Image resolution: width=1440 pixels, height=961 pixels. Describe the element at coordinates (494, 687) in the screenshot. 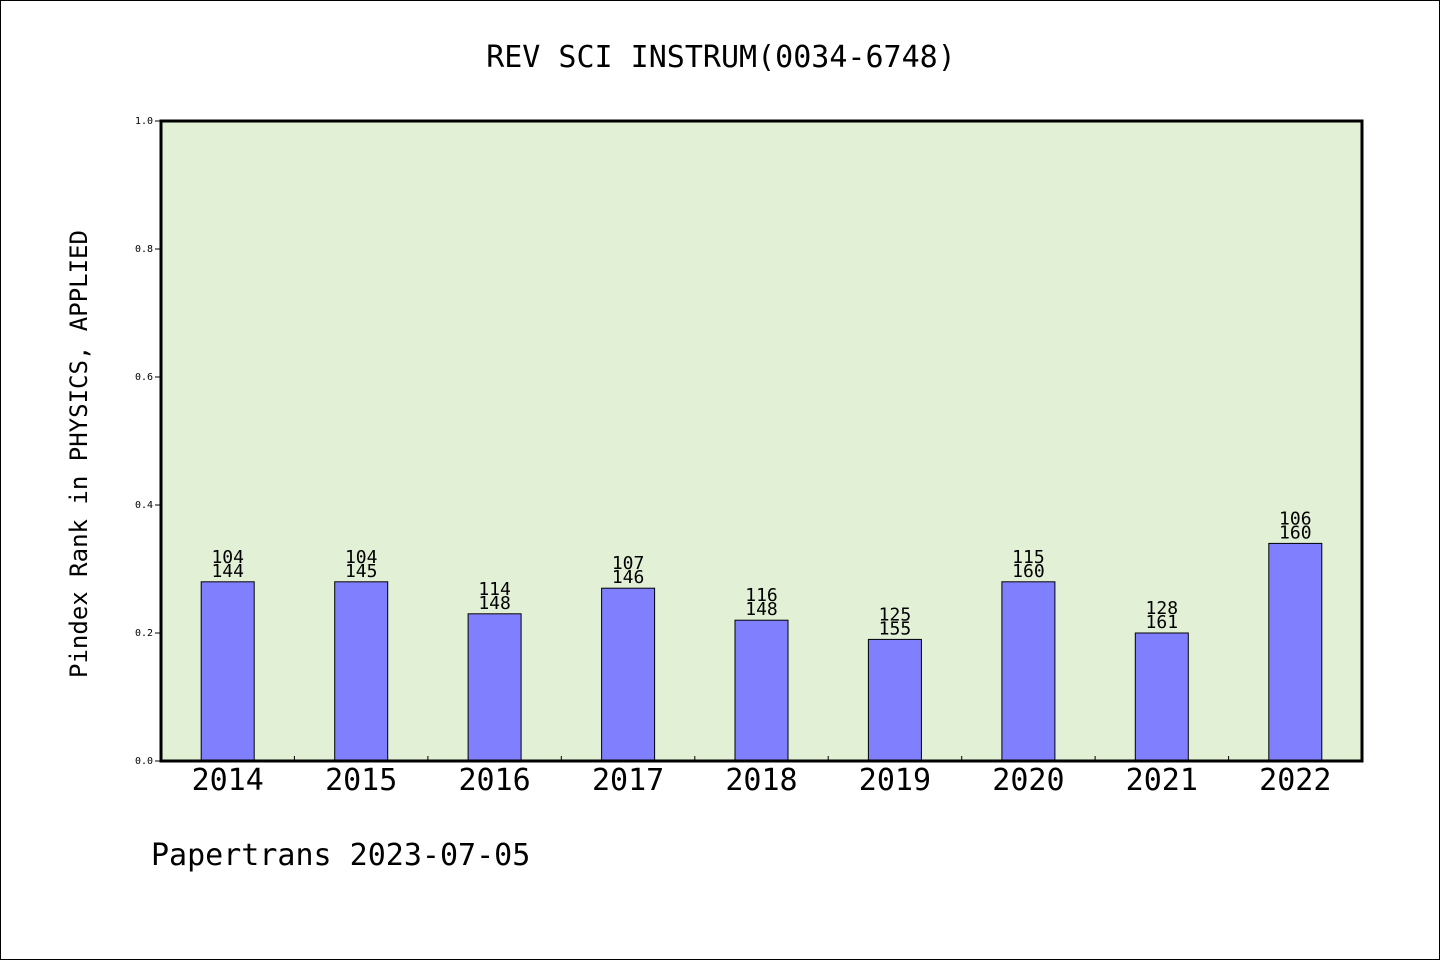

I see `bar-2016` at that location.